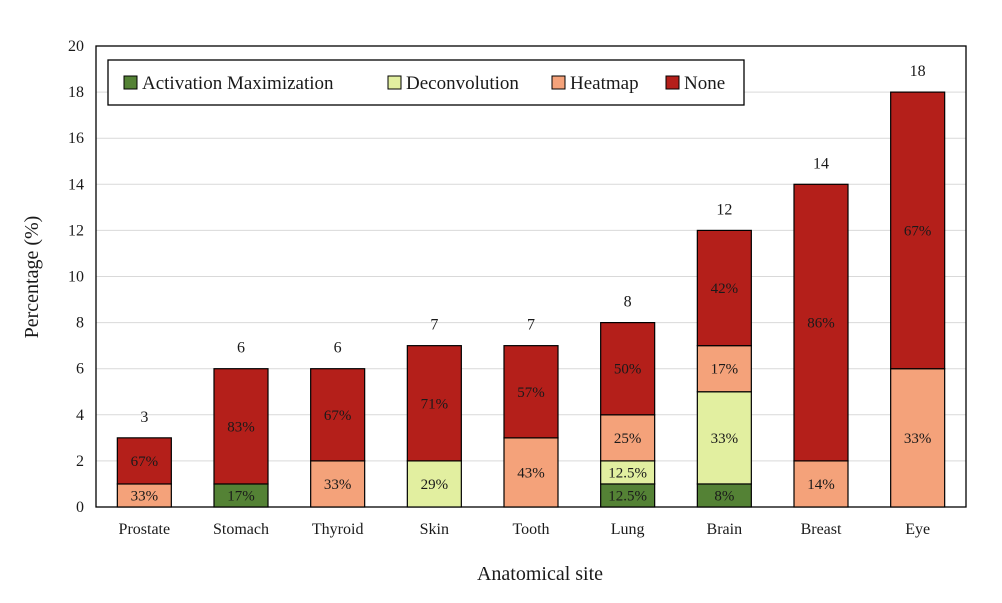  I want to click on legend-label: Heatmap, so click(604, 83).